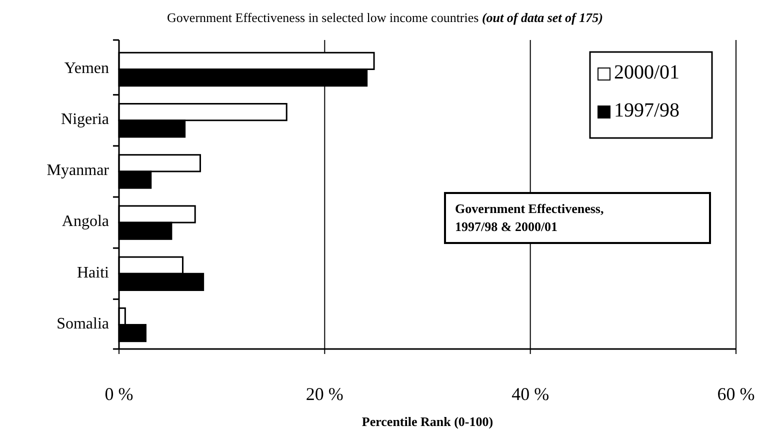 This screenshot has height=436, width=770. Describe the element at coordinates (647, 73) in the screenshot. I see `legend-label: 2000/01` at that location.